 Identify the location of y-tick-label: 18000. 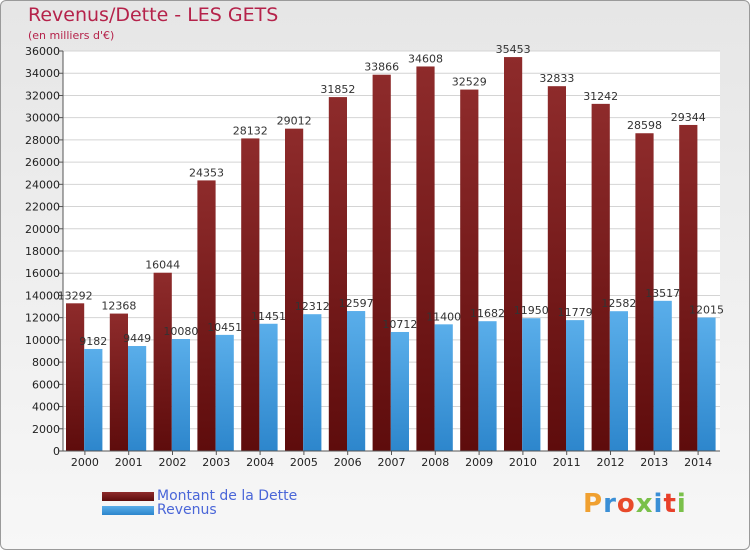
(42, 251).